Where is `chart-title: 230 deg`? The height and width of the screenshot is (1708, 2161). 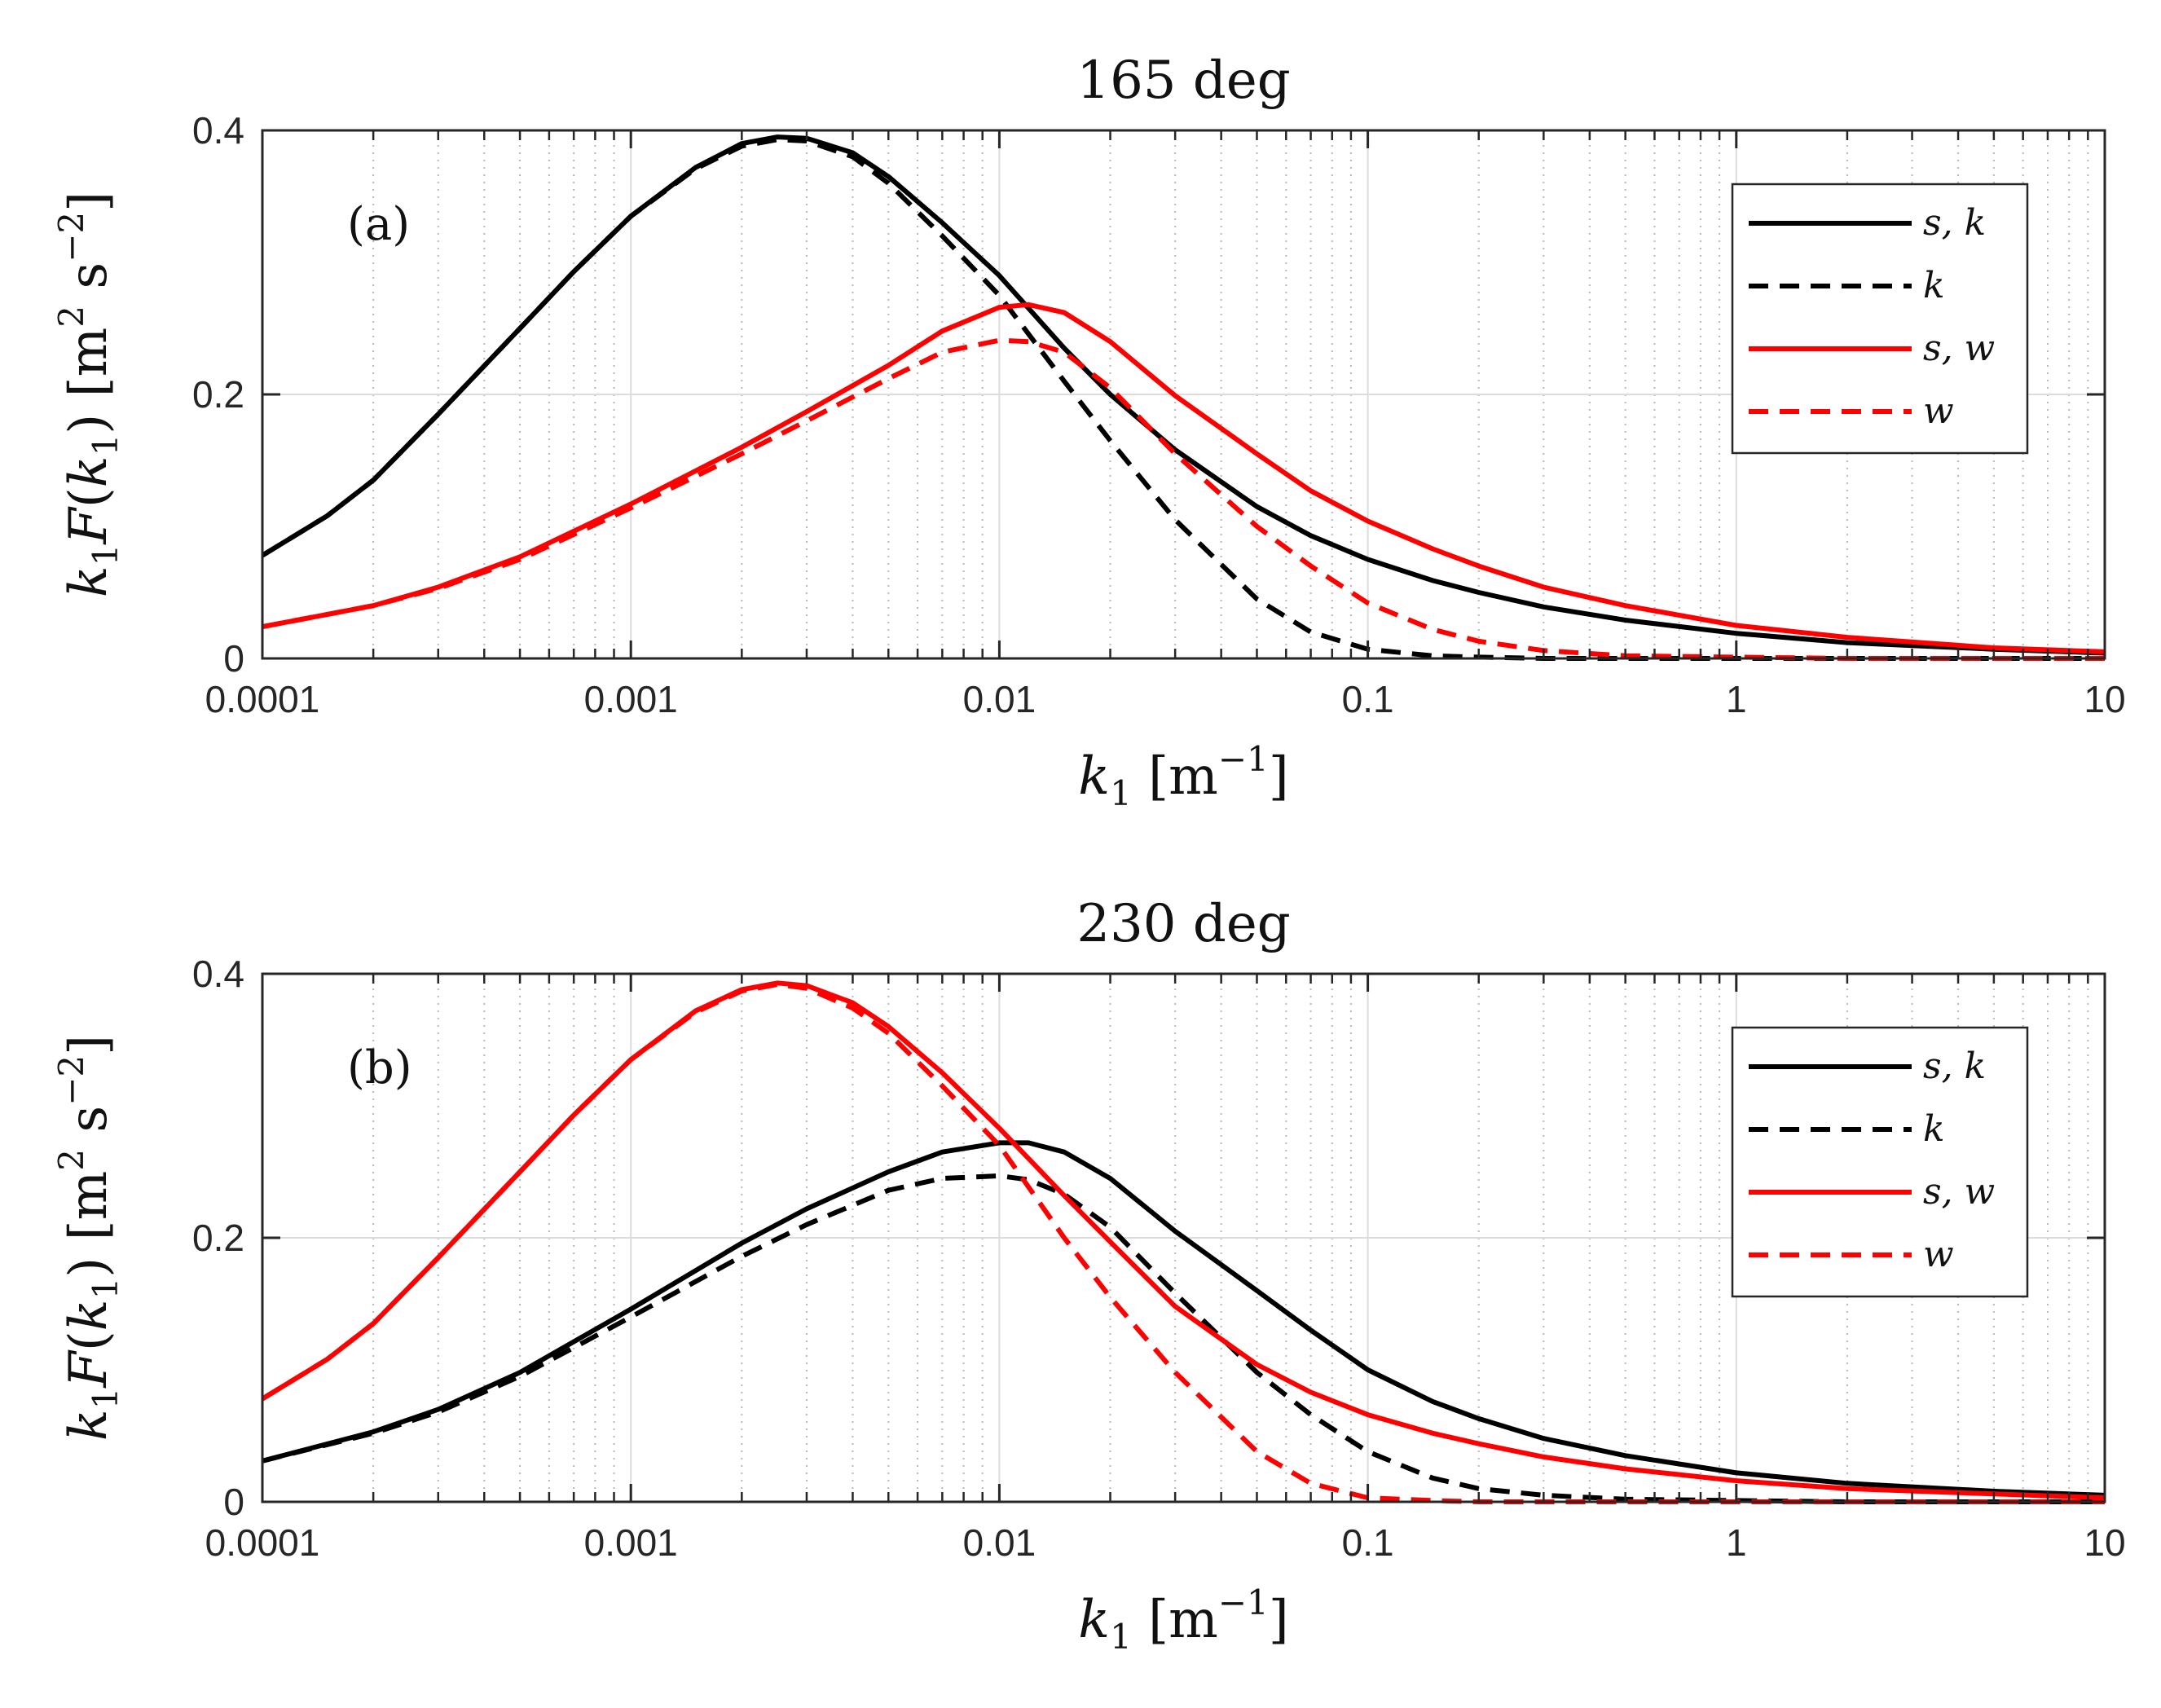 chart-title: 230 deg is located at coordinates (1183, 924).